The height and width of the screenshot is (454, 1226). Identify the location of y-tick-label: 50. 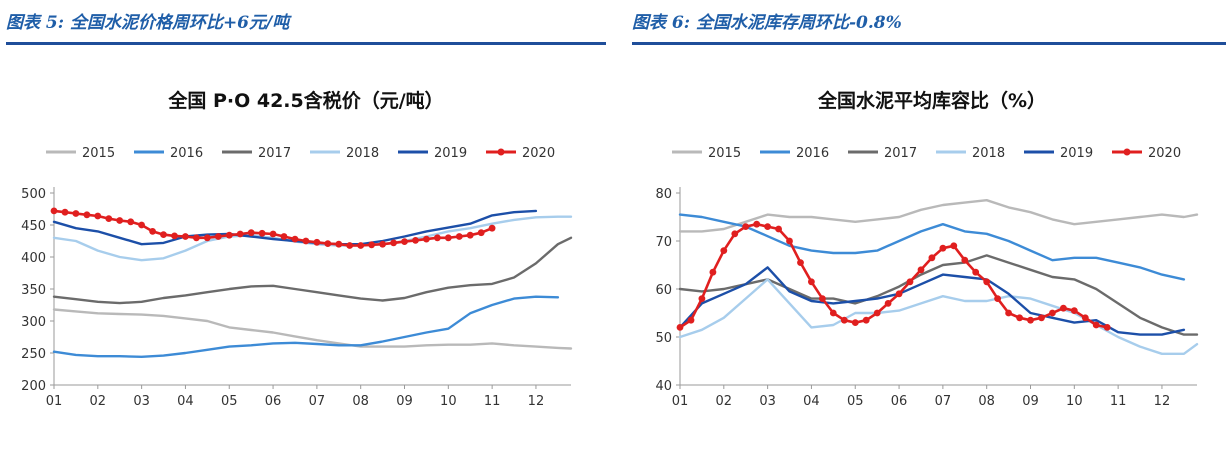
(663, 338).